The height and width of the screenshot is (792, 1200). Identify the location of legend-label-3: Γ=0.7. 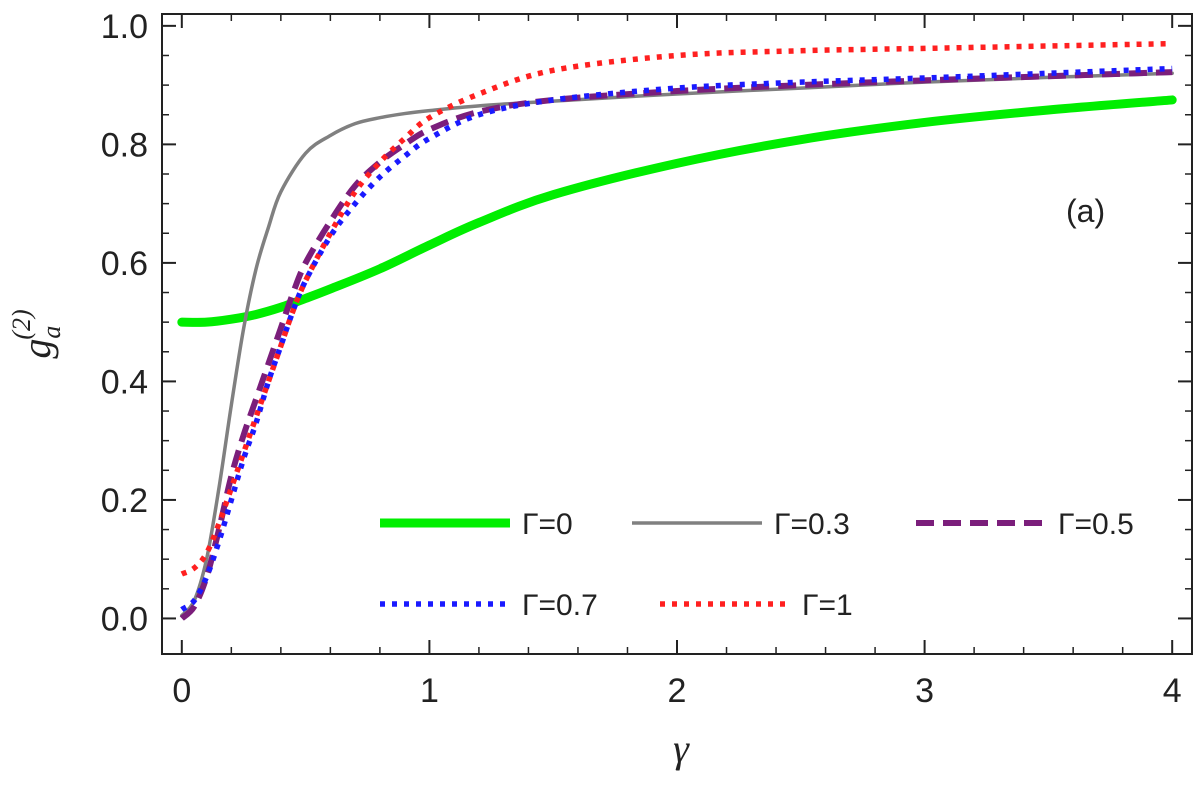
(560, 605).